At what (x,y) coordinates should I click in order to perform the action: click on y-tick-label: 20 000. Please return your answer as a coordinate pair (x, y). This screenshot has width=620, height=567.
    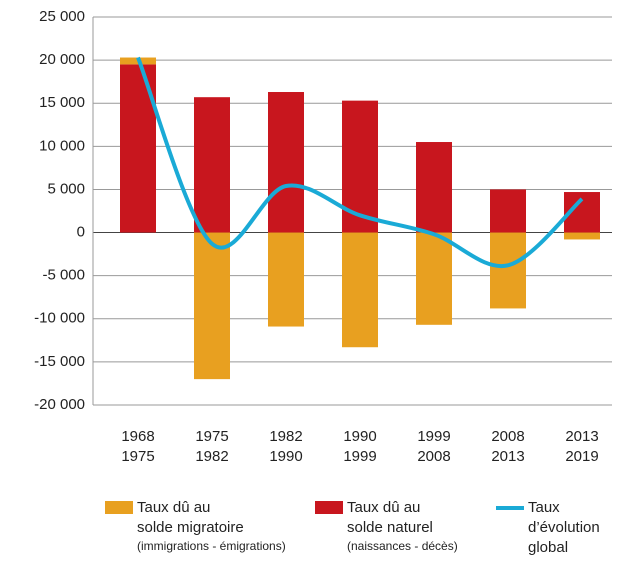
    Looking at the image, I should click on (62, 59).